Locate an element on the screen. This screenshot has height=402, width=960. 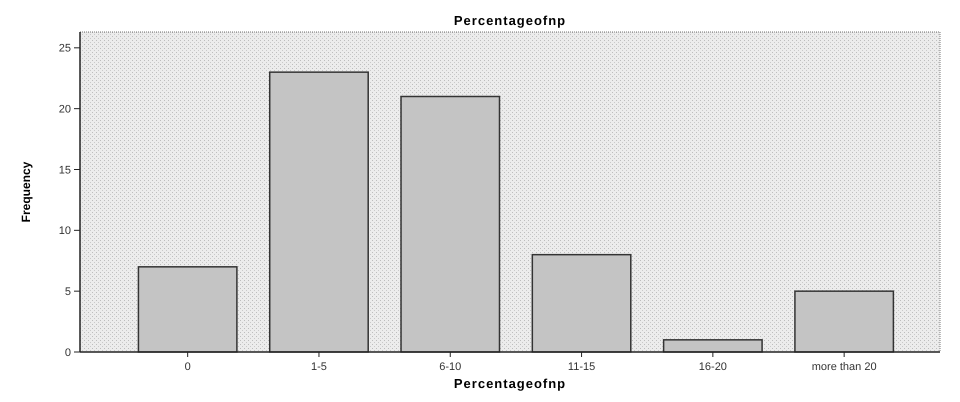
y-tick-label: 10 is located at coordinates (64, 231).